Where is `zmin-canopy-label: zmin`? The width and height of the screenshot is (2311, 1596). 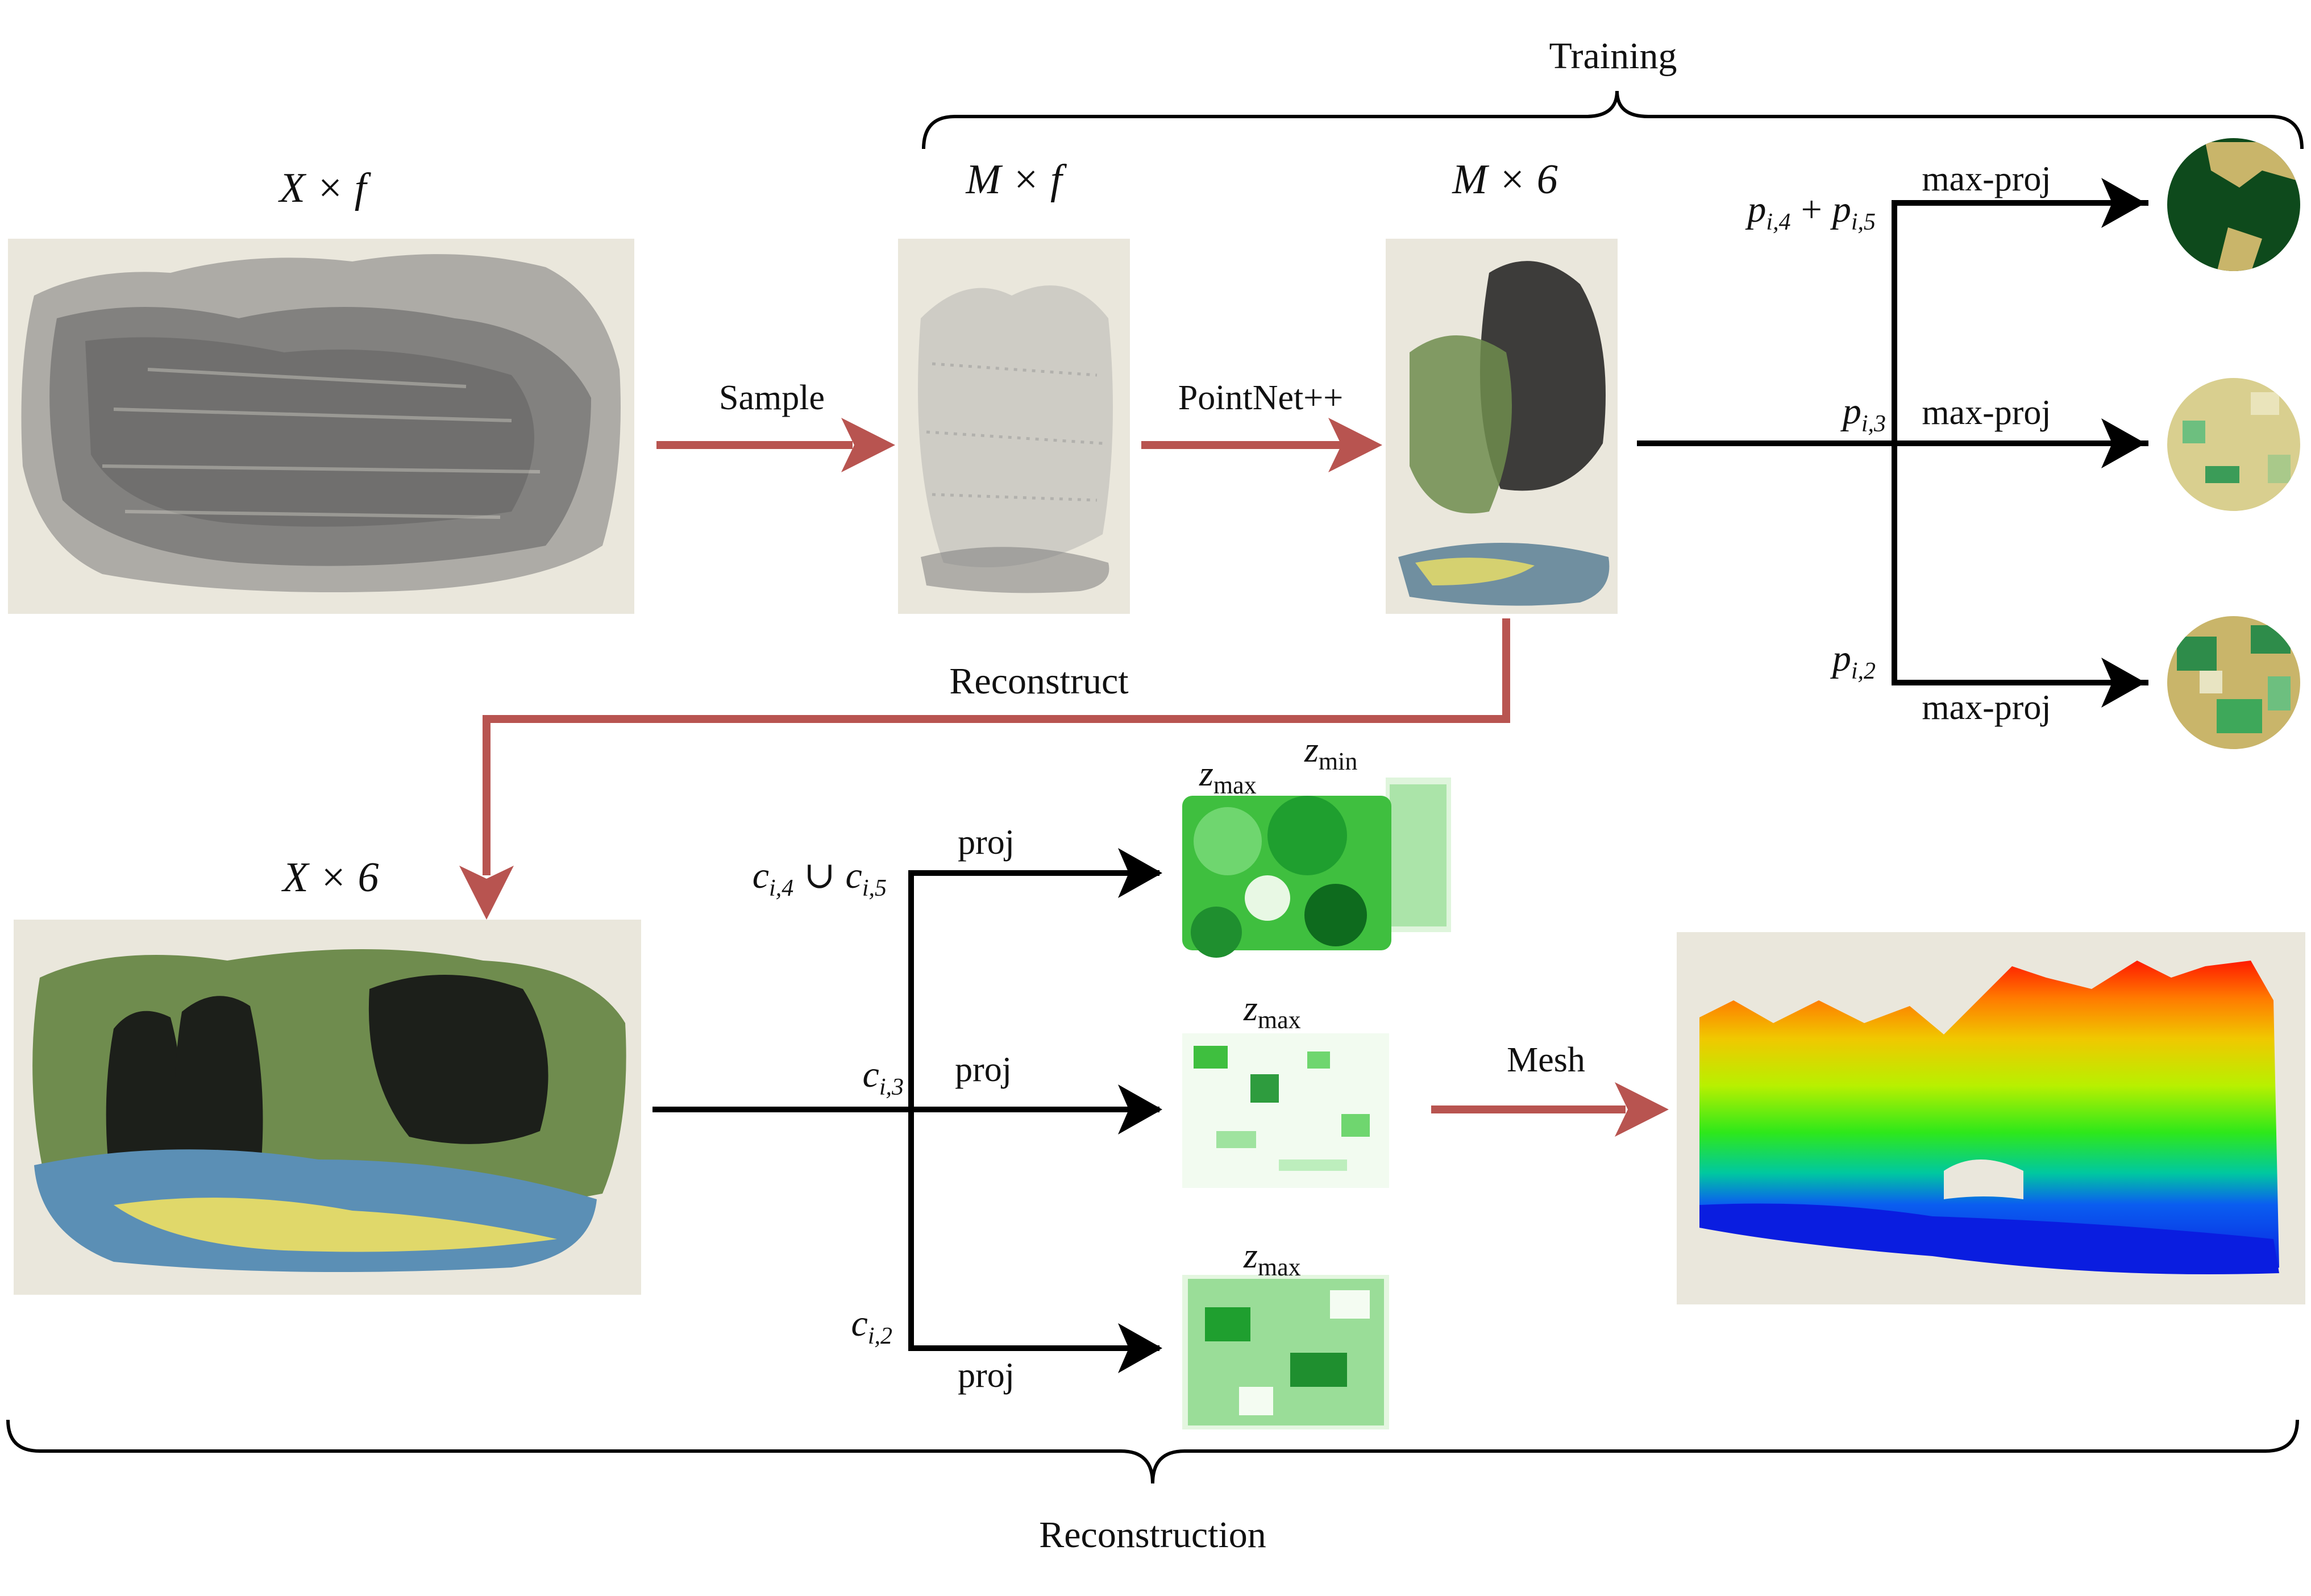
zmin-canopy-label: zmin is located at coordinates (1331, 752).